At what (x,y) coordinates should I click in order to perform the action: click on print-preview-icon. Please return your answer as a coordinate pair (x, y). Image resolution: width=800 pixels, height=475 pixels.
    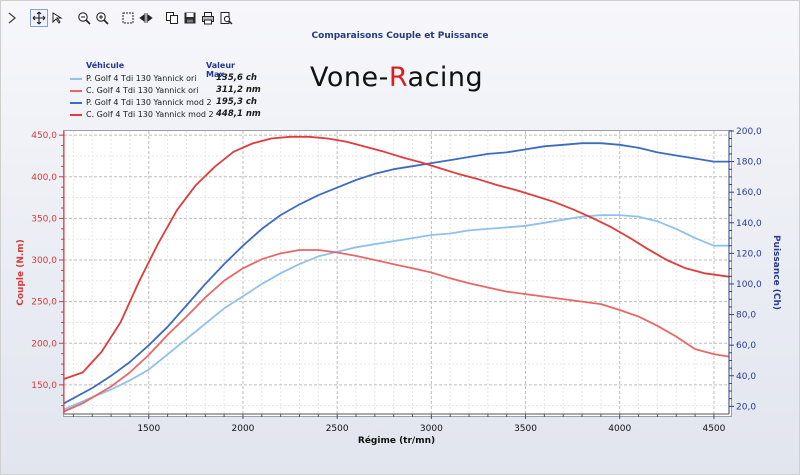
    Looking at the image, I should click on (226, 18).